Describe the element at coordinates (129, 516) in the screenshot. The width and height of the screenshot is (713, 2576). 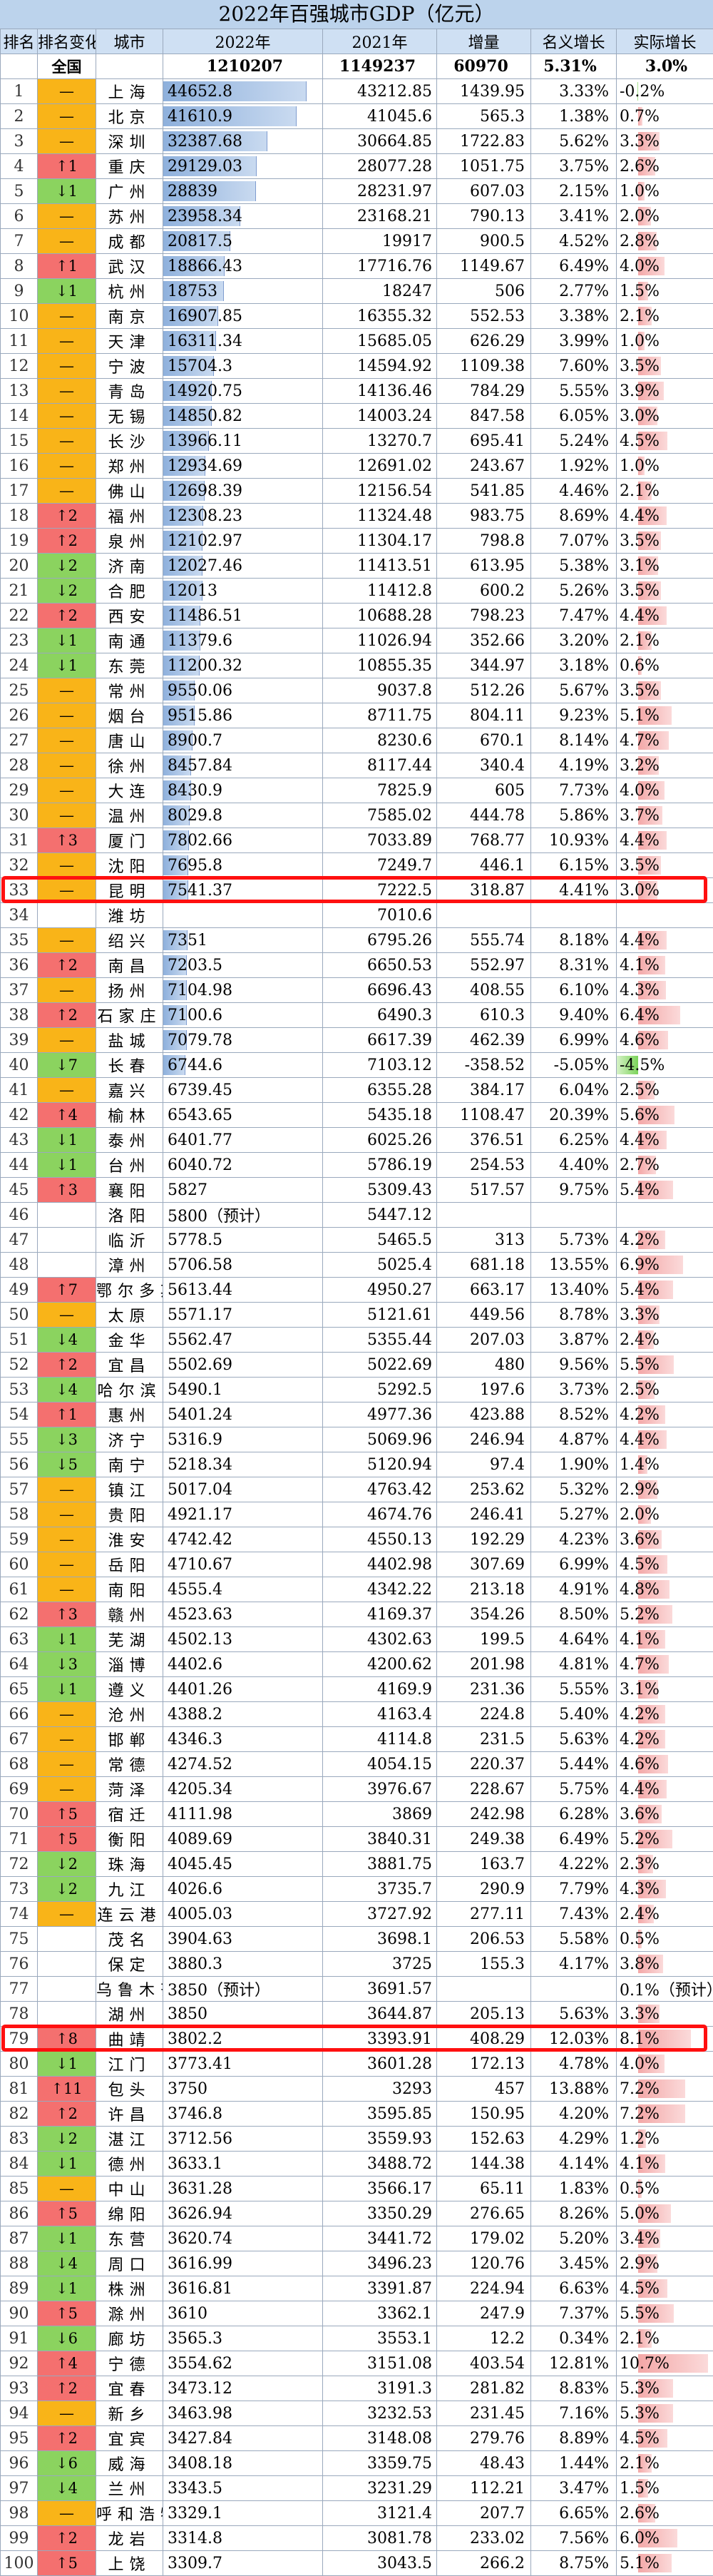
I see `cell-city: 福州` at that location.